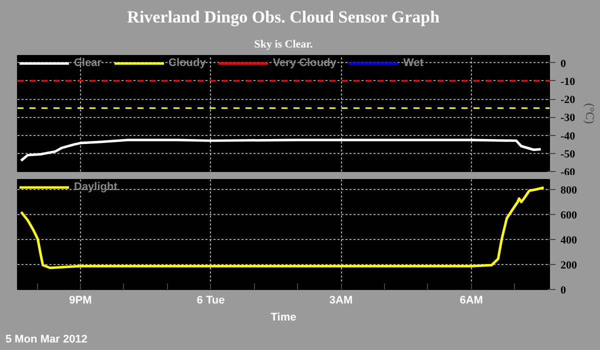 This screenshot has width=600, height=350. Describe the element at coordinates (284, 44) in the screenshot. I see `chart-subtitle: Sky is Clear.` at that location.